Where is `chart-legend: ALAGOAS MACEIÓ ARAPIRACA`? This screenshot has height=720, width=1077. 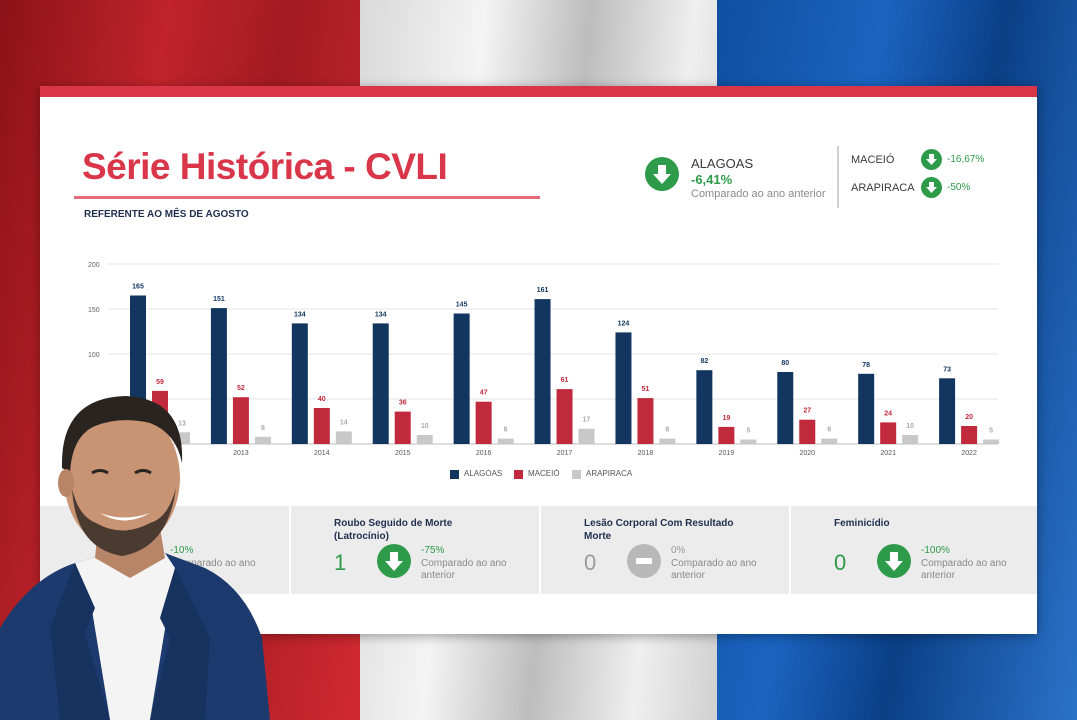 chart-legend: ALAGOAS MACEIÓ ARAPIRACA is located at coordinates (580, 475).